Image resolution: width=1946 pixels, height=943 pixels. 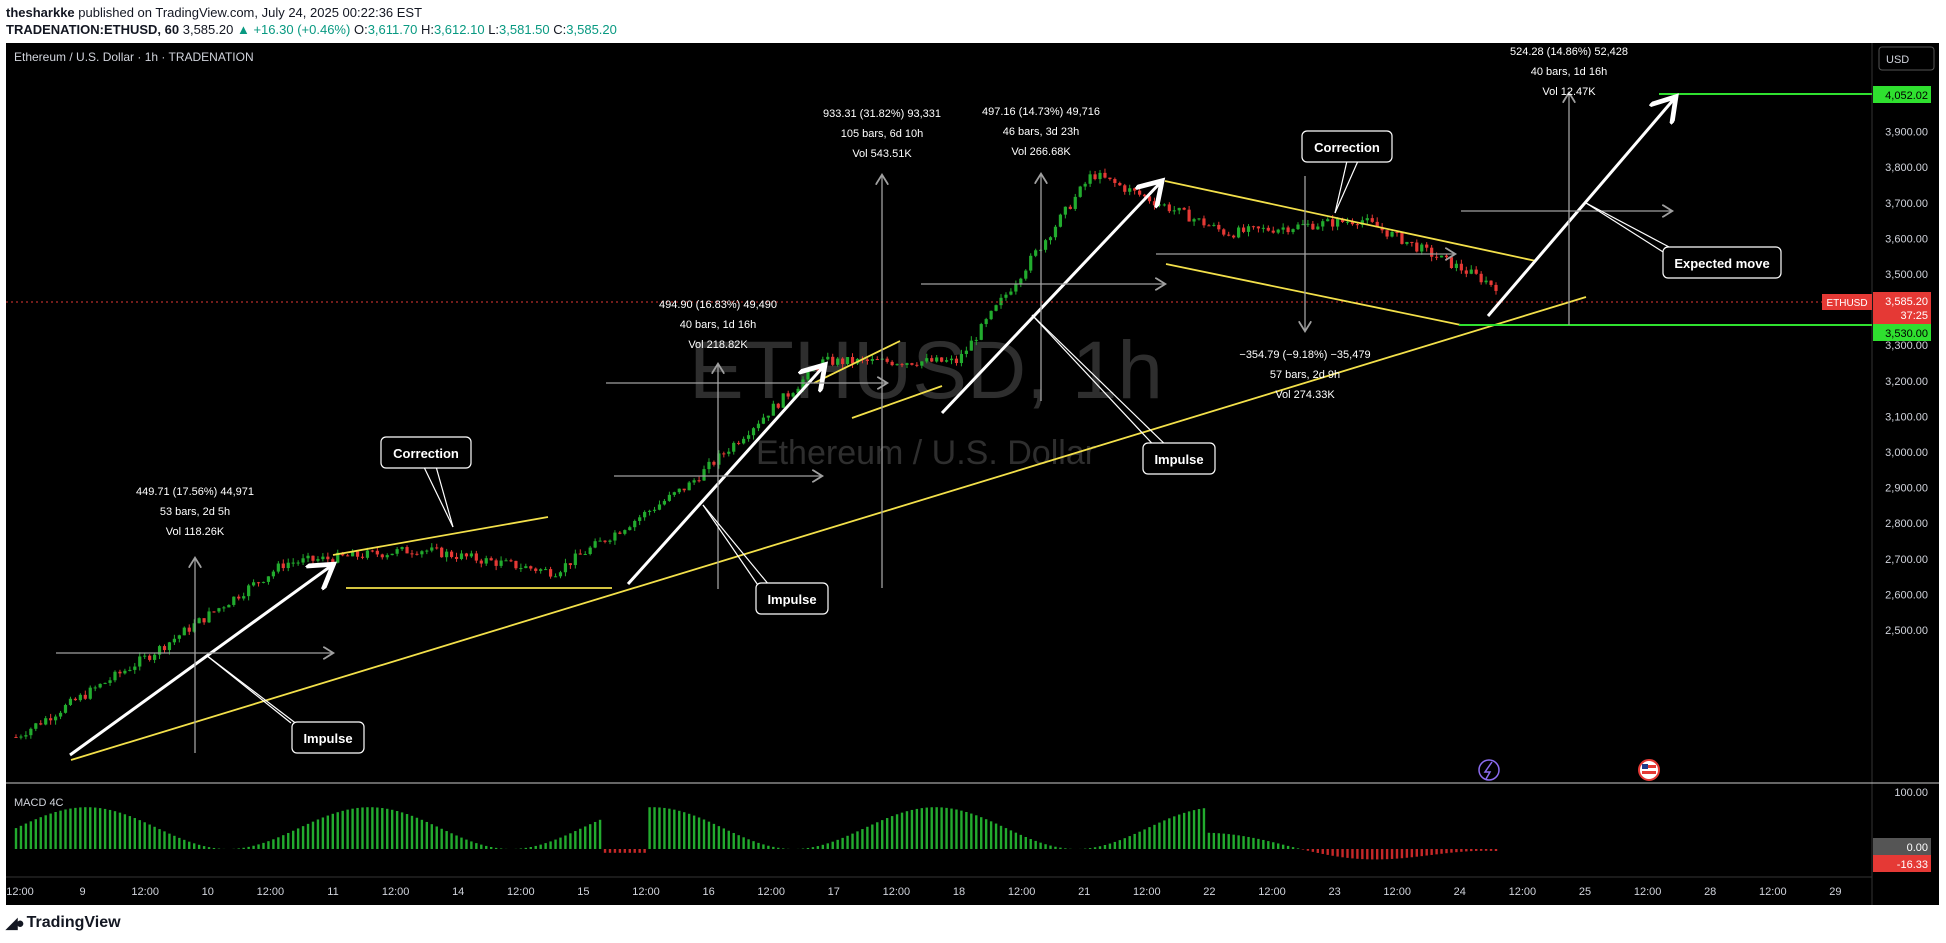 I want to click on callout-expected-move: Expected move, so click(x=1722, y=262).